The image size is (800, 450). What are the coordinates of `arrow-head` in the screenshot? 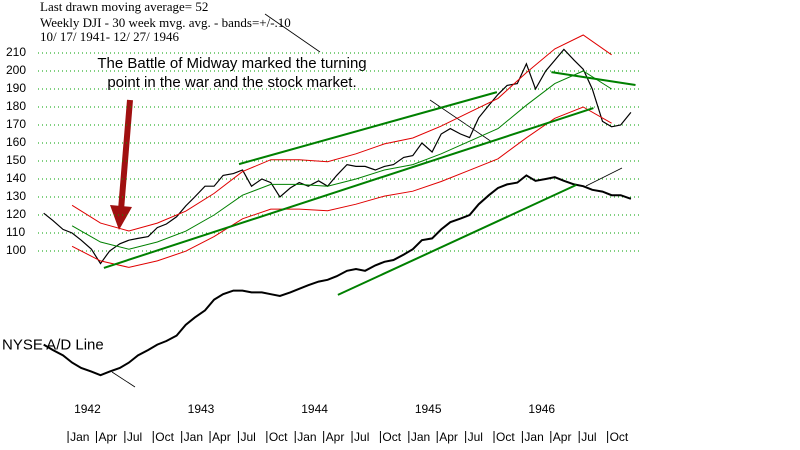 It's located at (121, 217).